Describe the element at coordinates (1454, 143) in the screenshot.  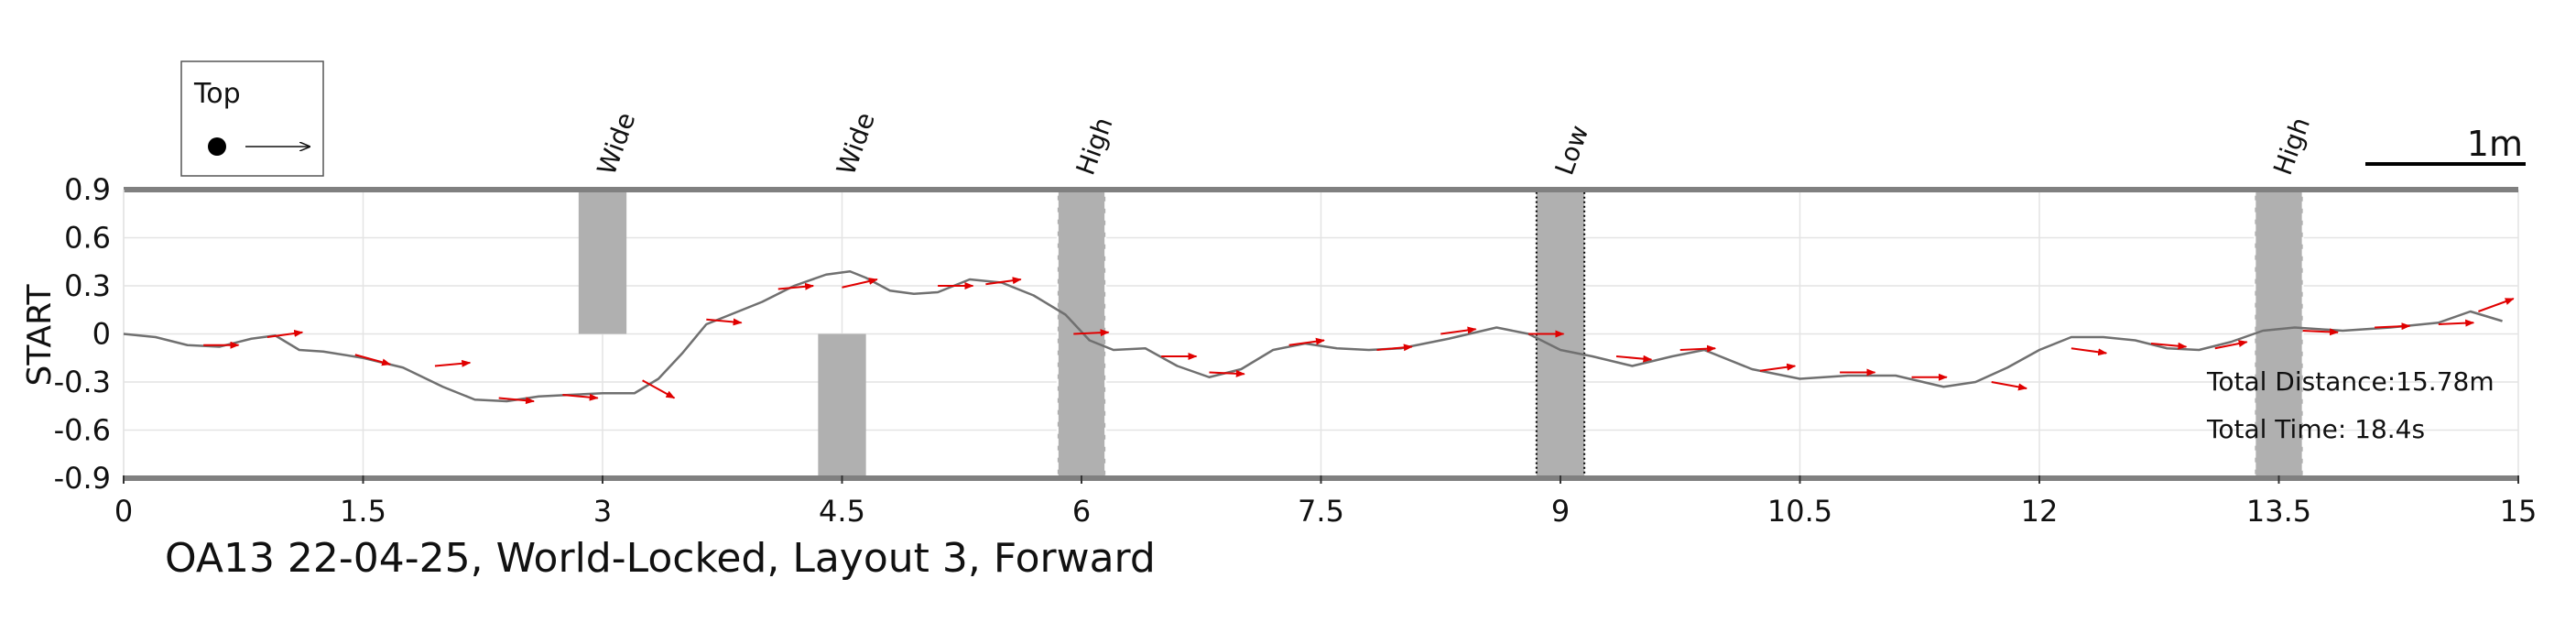
I see `obstacle-labels: Wide Wide High Low High` at that location.